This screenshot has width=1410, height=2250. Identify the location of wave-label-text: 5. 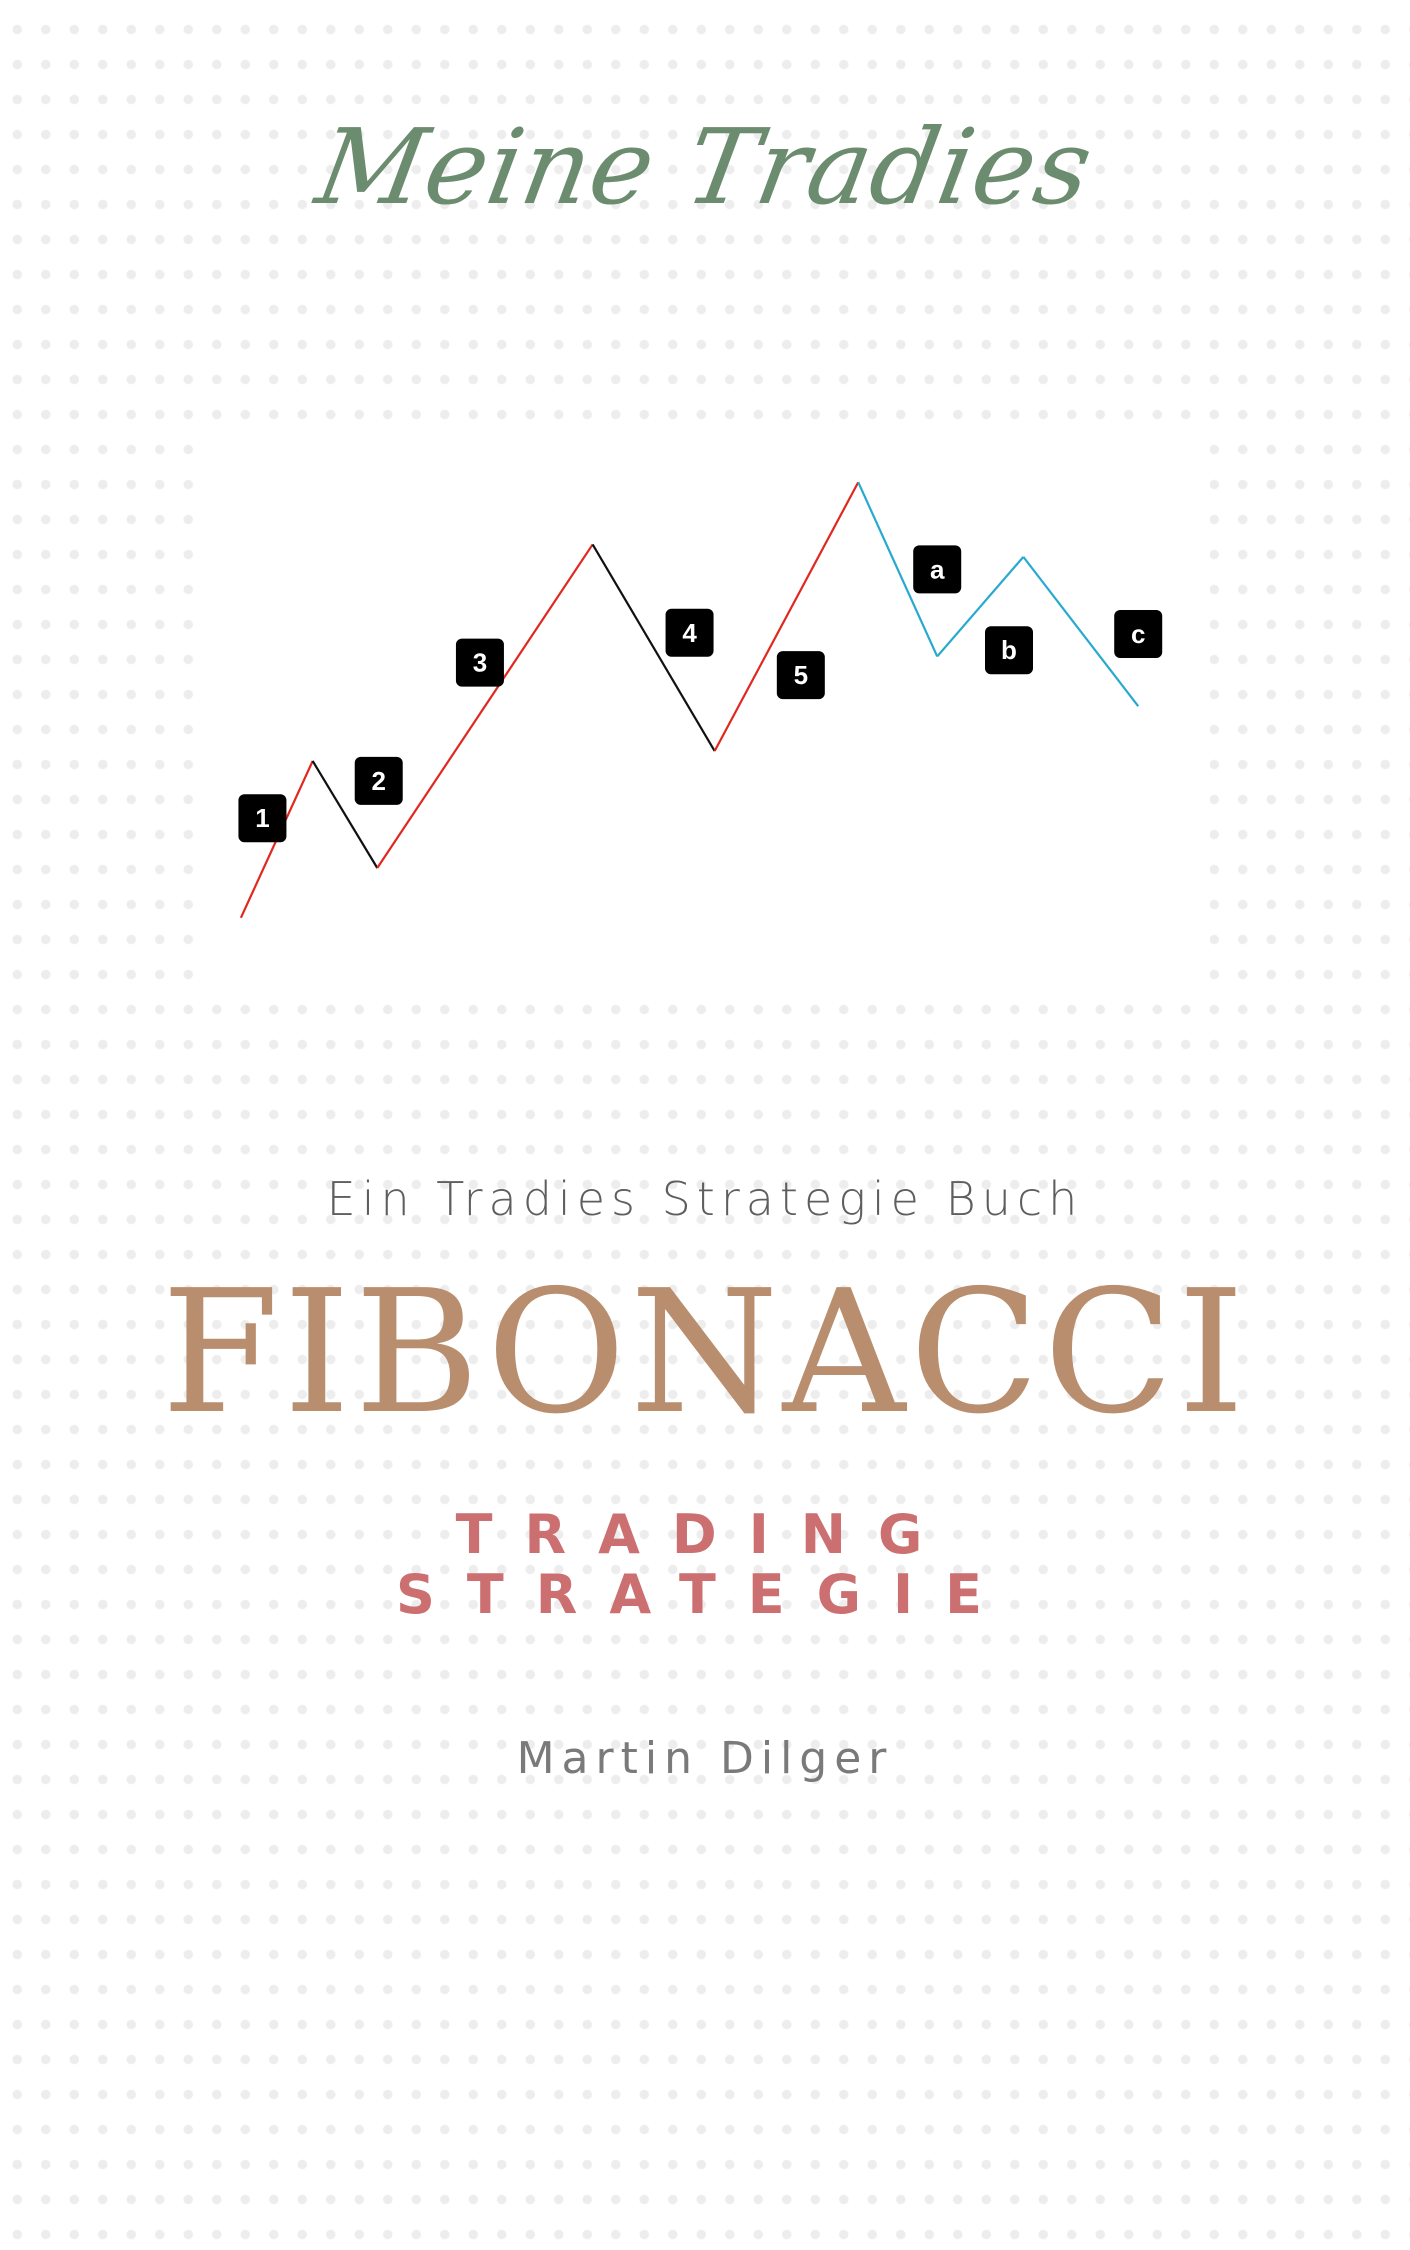
(801, 675).